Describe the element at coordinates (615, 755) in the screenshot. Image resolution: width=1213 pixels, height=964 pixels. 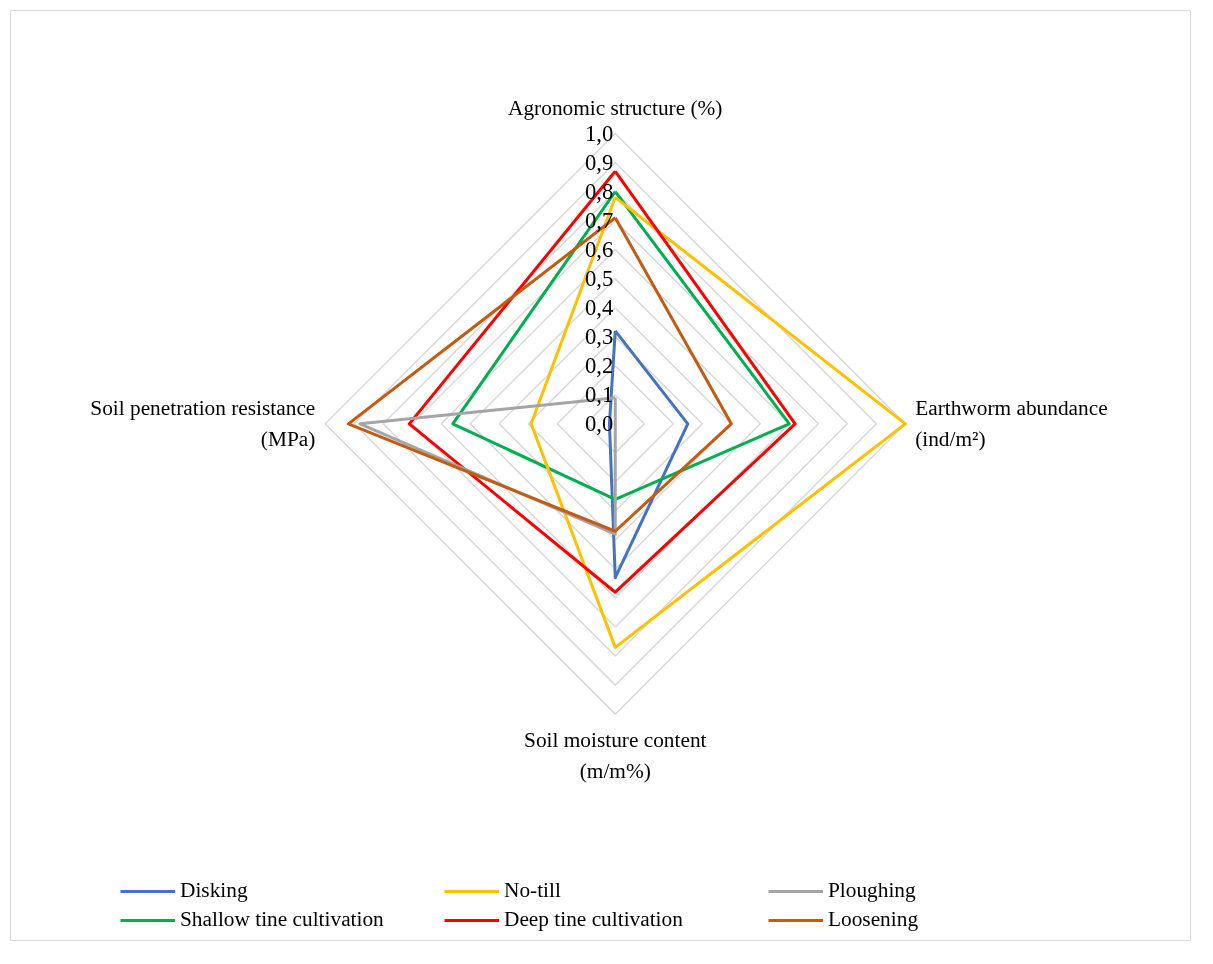
I see `spoke-label: Soil moisture content (m/m%)` at that location.